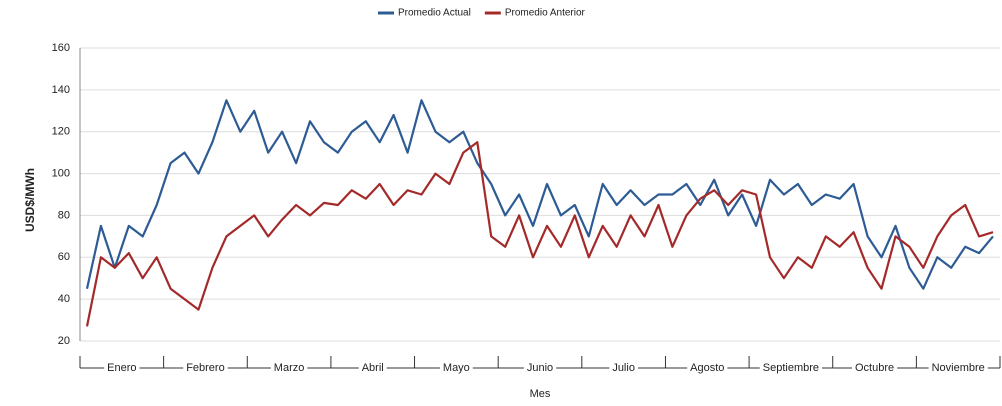 Image resolution: width=1002 pixels, height=406 pixels. What do you see at coordinates (434, 13) in the screenshot?
I see `legend-label: Promedio Actual` at bounding box center [434, 13].